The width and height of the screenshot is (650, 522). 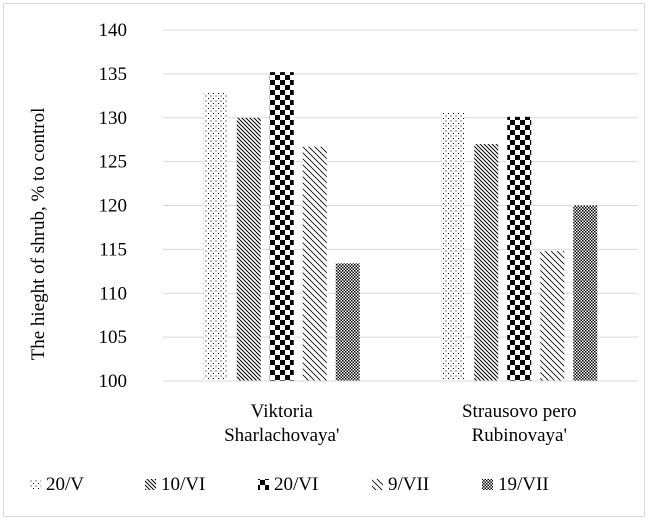 What do you see at coordinates (282, 411) in the screenshot?
I see `x-category-label: Viktoria` at bounding box center [282, 411].